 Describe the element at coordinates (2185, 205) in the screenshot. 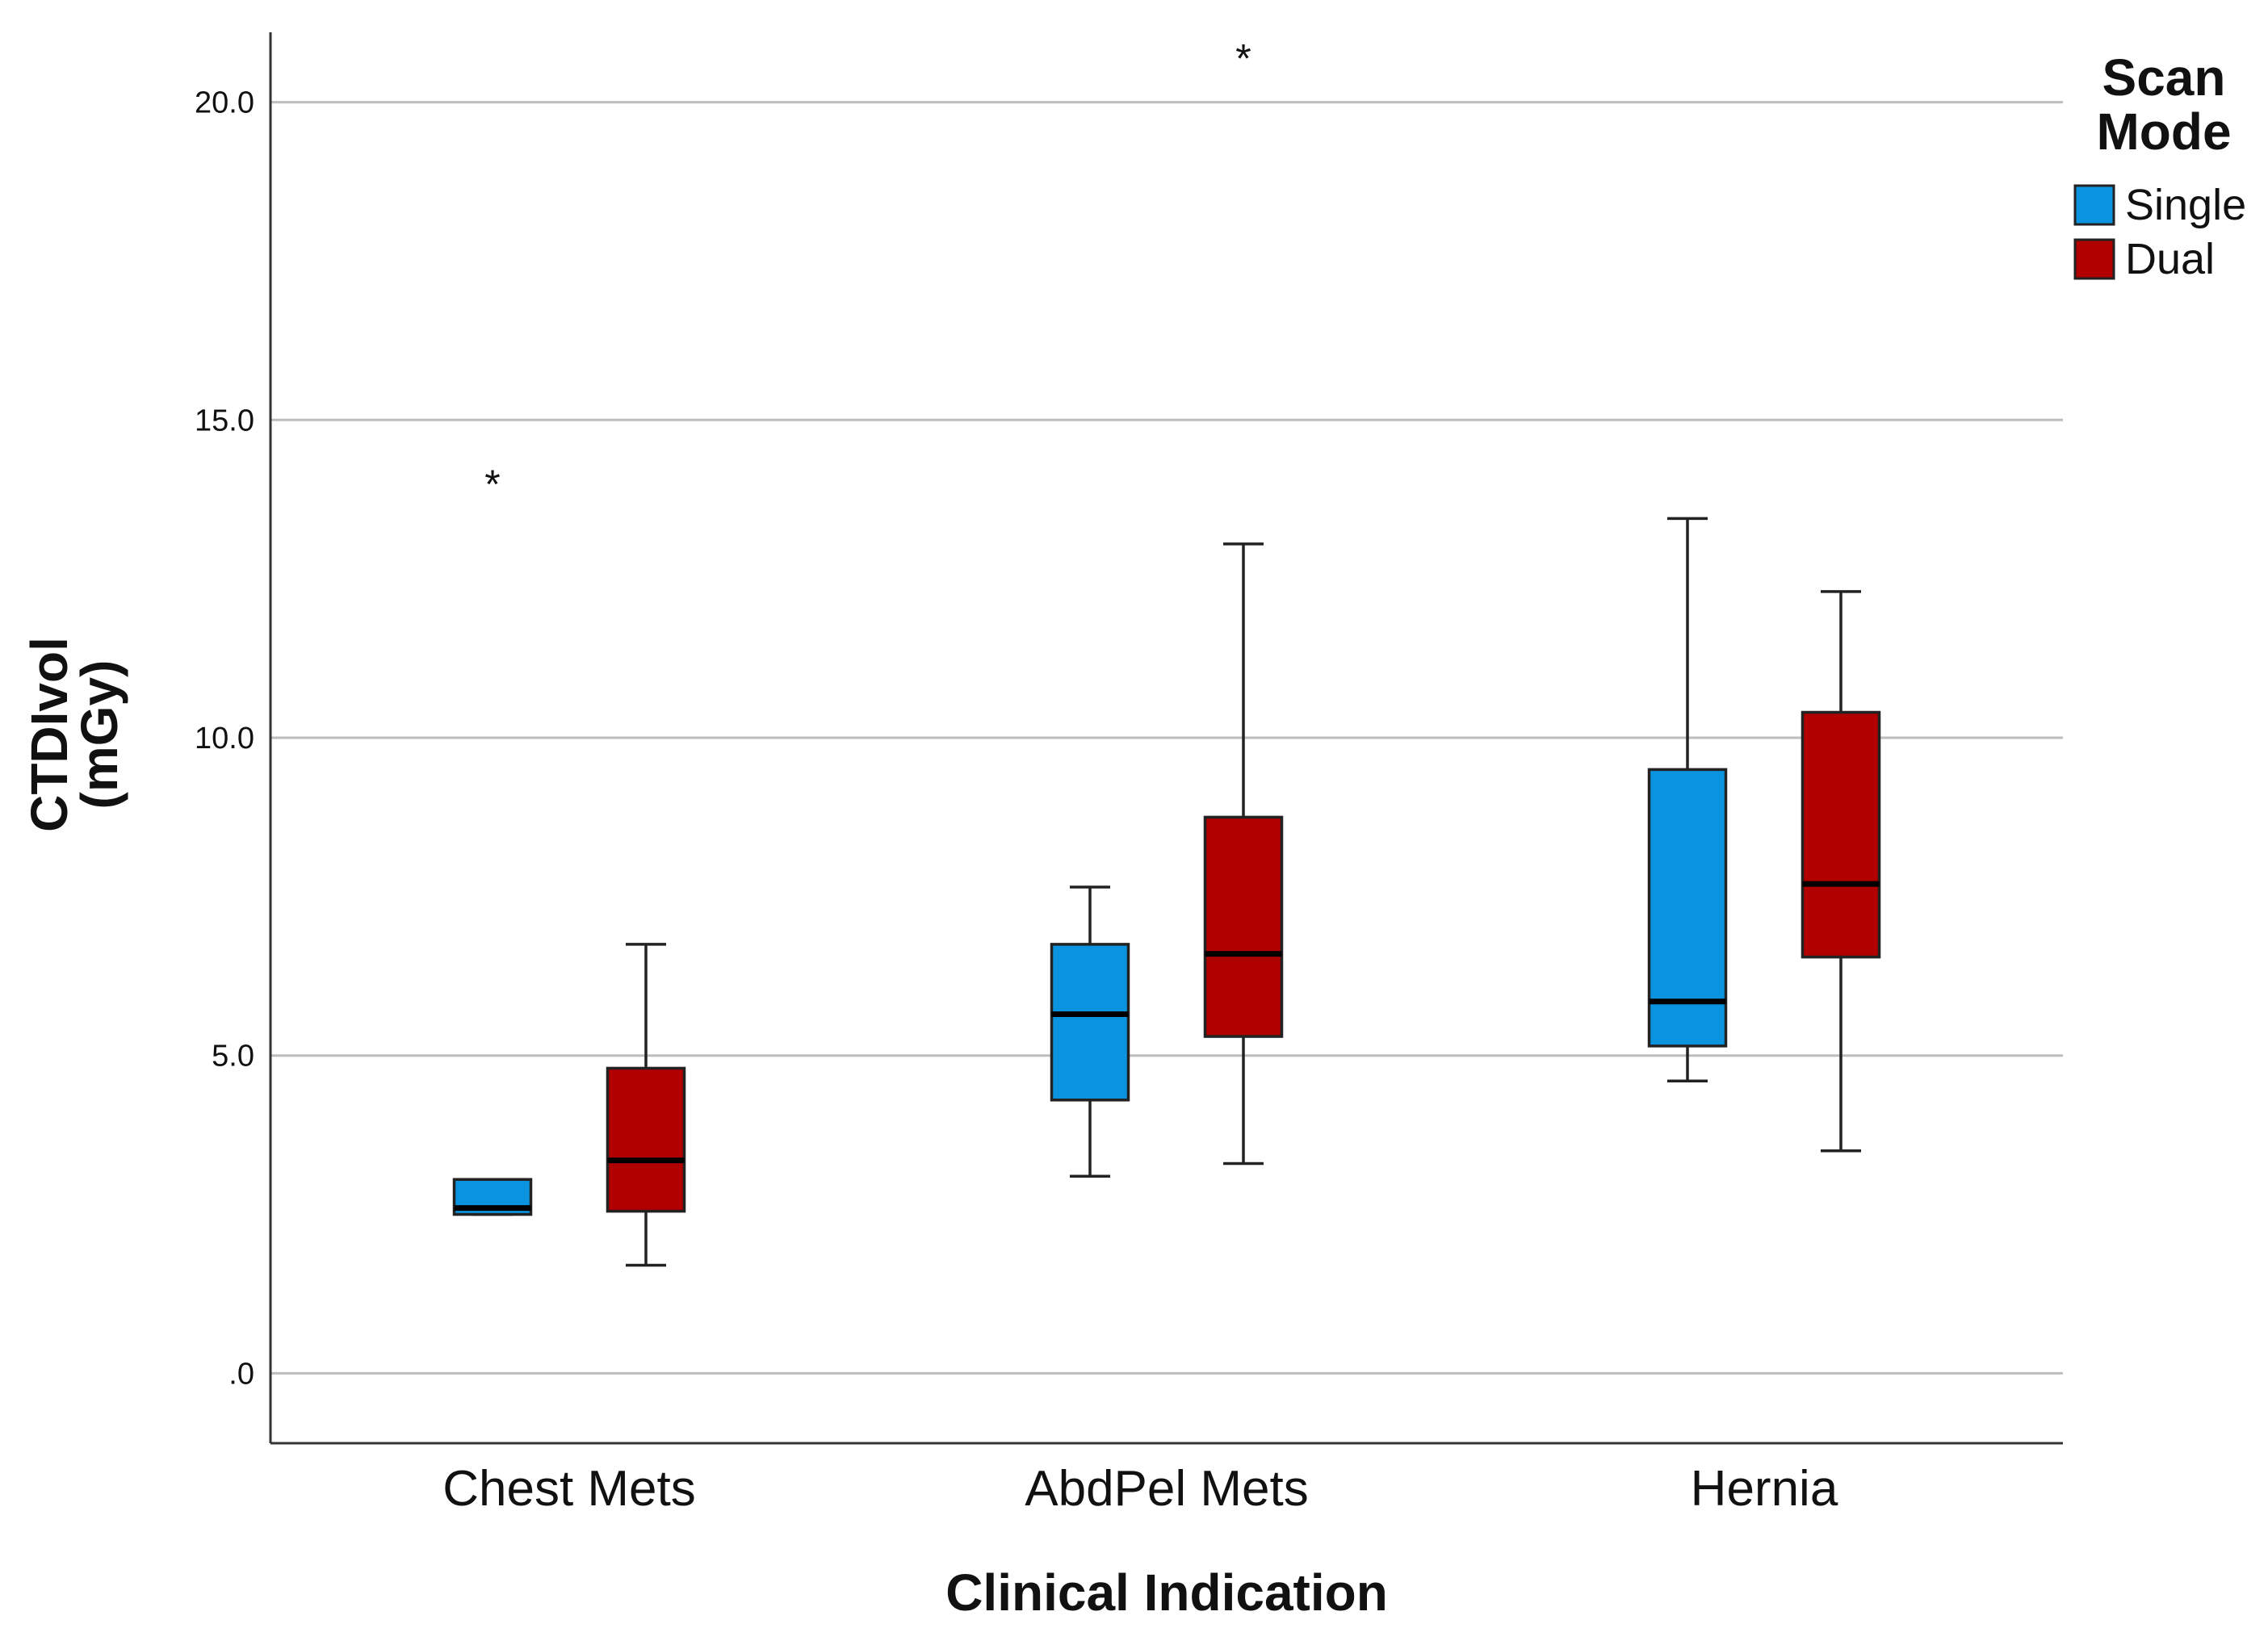

I see `legend-label-single: Single` at that location.